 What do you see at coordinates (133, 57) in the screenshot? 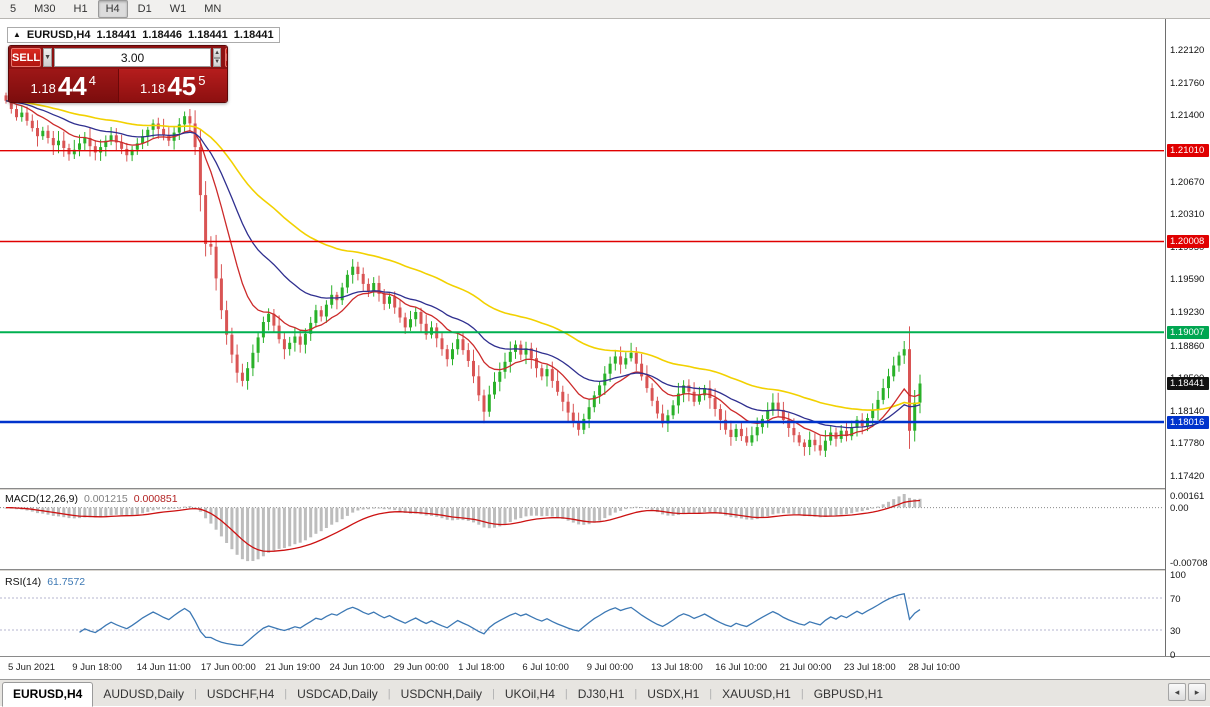
I see `volume-input` at bounding box center [133, 57].